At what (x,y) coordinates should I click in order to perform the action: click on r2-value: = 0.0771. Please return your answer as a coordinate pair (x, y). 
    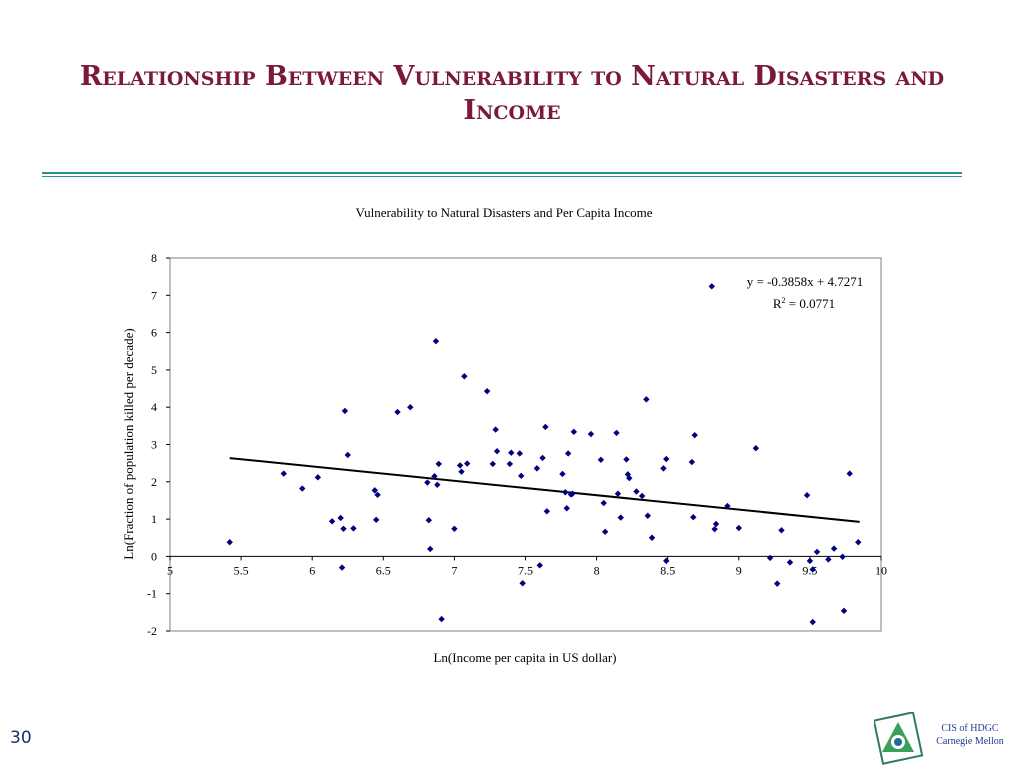
    Looking at the image, I should click on (811, 303).